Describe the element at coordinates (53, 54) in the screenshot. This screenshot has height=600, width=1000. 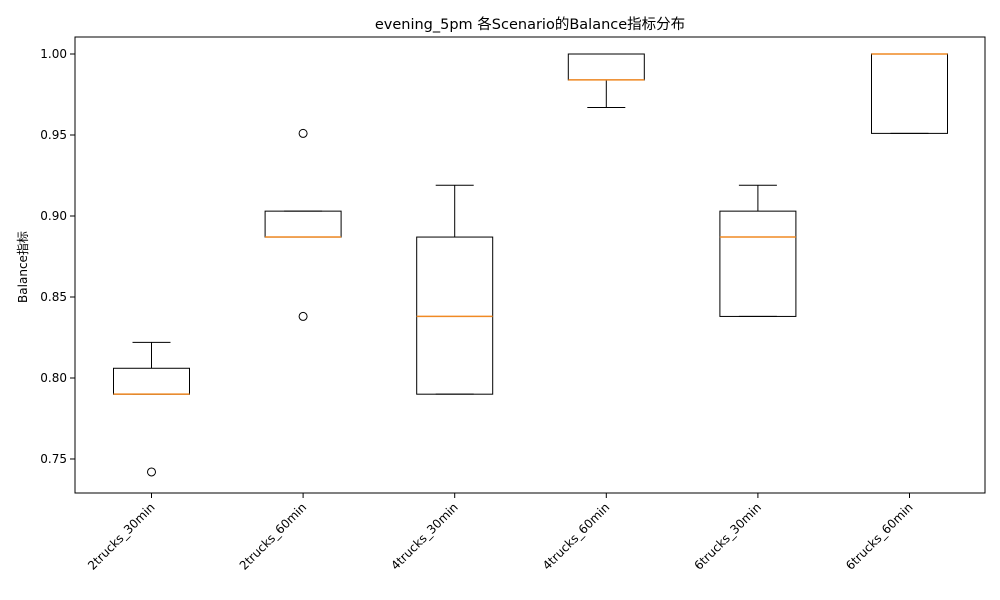
I see `y-tick-label: 1.00` at that location.